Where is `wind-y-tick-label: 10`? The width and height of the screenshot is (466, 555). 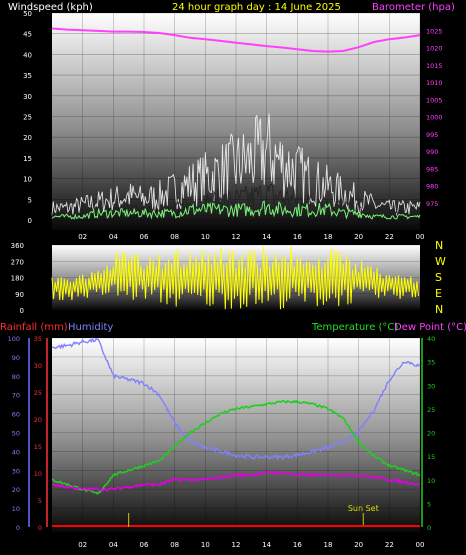 wind-y-tick-label: 10 is located at coordinates (27, 180).